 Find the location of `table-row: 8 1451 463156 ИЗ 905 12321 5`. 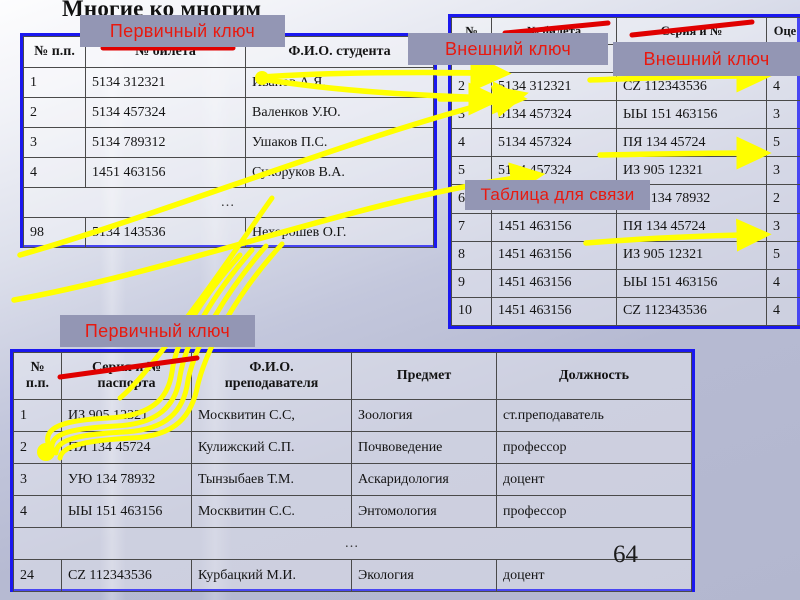

table-row: 8 1451 463156 ИЗ 905 12321 5 is located at coordinates (625, 255).